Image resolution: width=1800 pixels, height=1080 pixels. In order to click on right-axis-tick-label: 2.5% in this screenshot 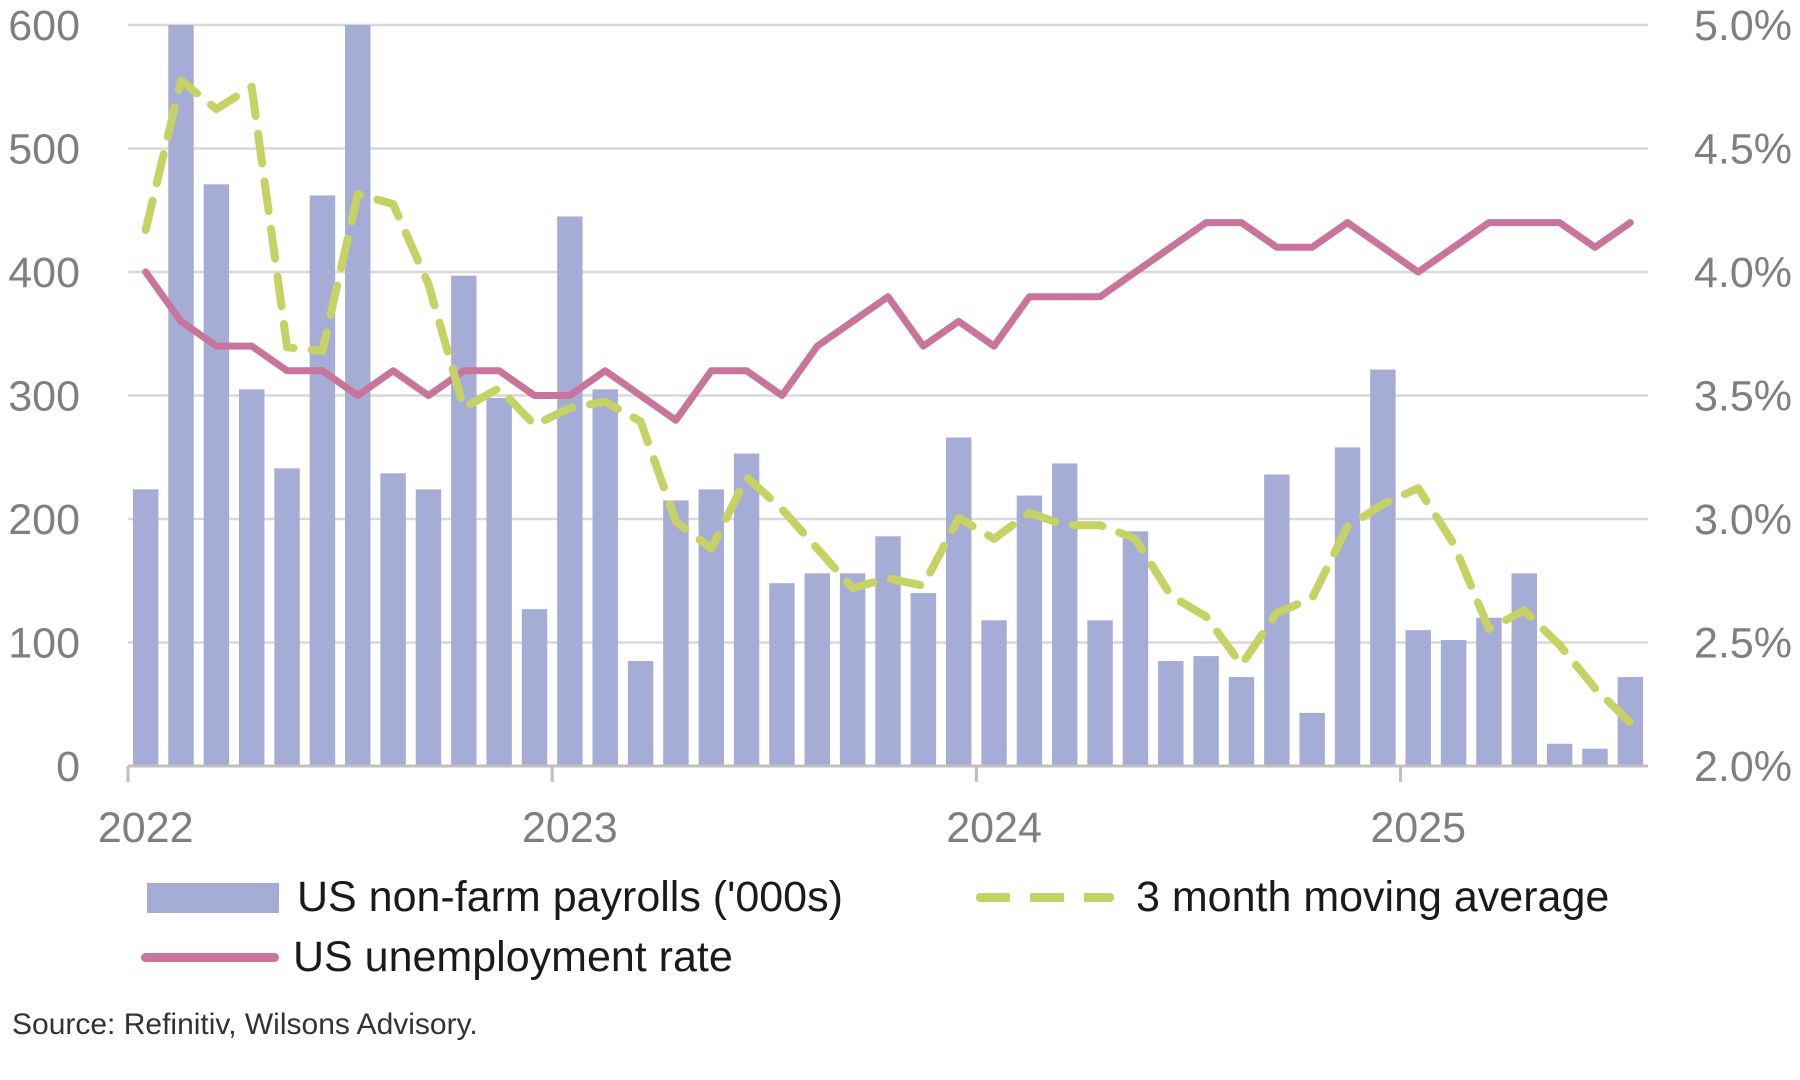, I will do `click(1743, 644)`.